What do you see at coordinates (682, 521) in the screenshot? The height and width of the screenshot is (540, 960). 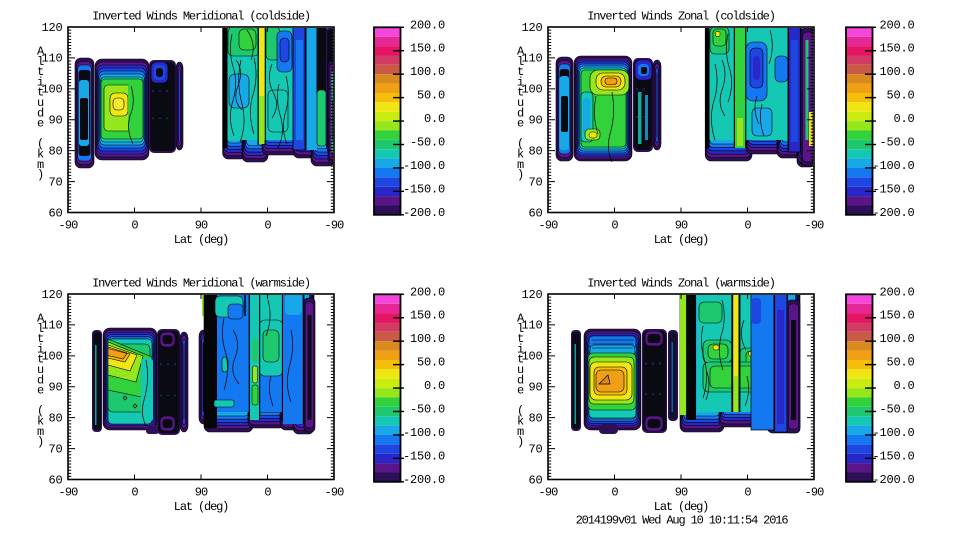 I see `svg-text:2014199v01 Wed Aug 10 10:11:54: 2014199v01 Wed Aug 10 10:11:54 2016` at bounding box center [682, 521].